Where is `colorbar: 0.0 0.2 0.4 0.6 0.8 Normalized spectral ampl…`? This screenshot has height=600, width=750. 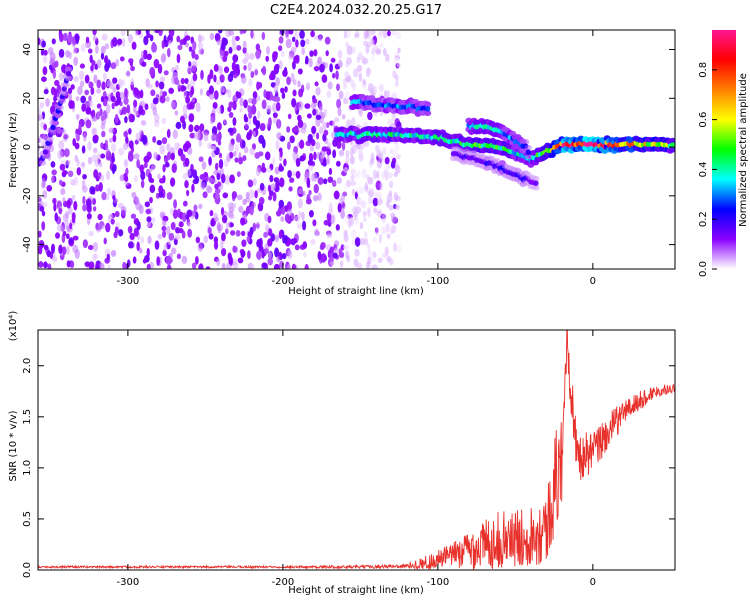
colorbar: 0.0 0.2 0.4 0.6 0.8 Normalized spectral ampl… is located at coordinates (723, 153).